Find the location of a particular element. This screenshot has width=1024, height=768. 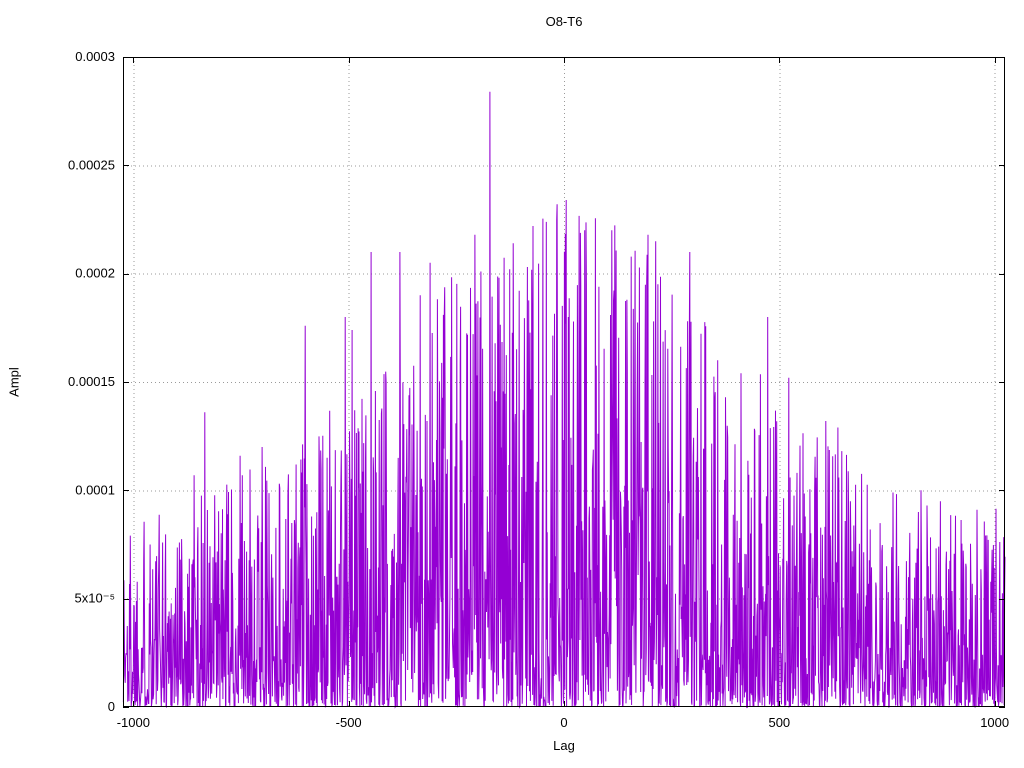

x-tick-label: 1000 is located at coordinates (994, 722).